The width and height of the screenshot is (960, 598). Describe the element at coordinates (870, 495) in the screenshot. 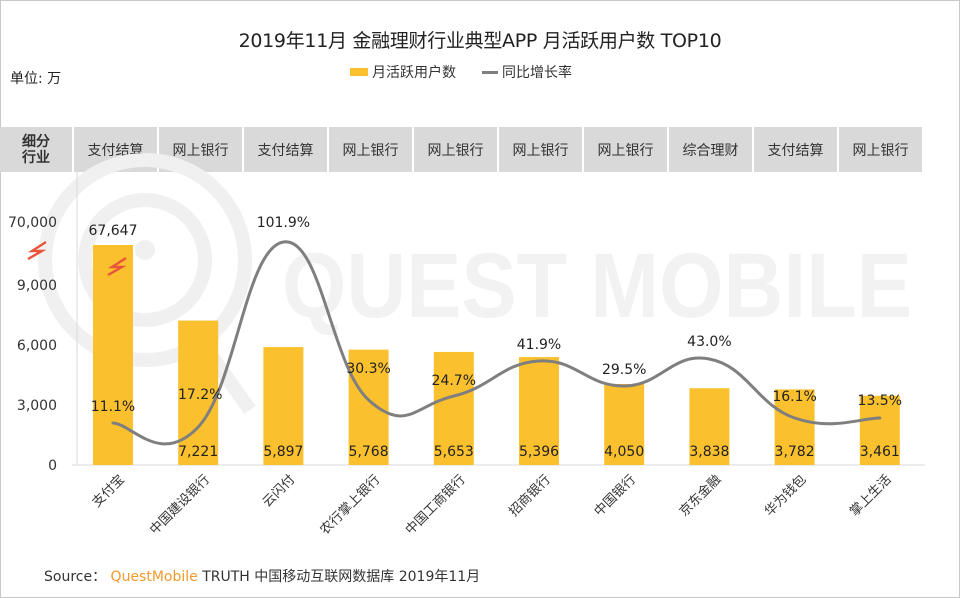

I see `x-tick-label: 掌上生活` at that location.